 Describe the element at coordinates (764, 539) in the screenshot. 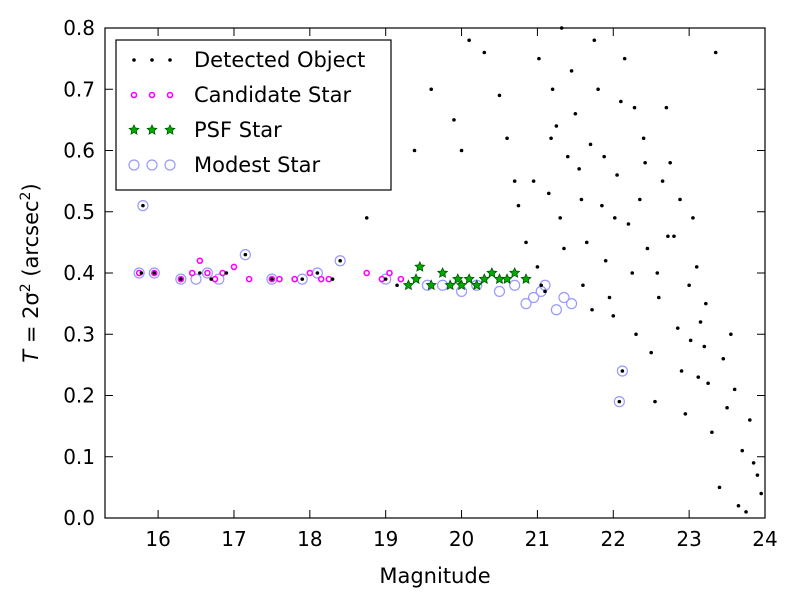

I see `x-tick-label: 24` at that location.